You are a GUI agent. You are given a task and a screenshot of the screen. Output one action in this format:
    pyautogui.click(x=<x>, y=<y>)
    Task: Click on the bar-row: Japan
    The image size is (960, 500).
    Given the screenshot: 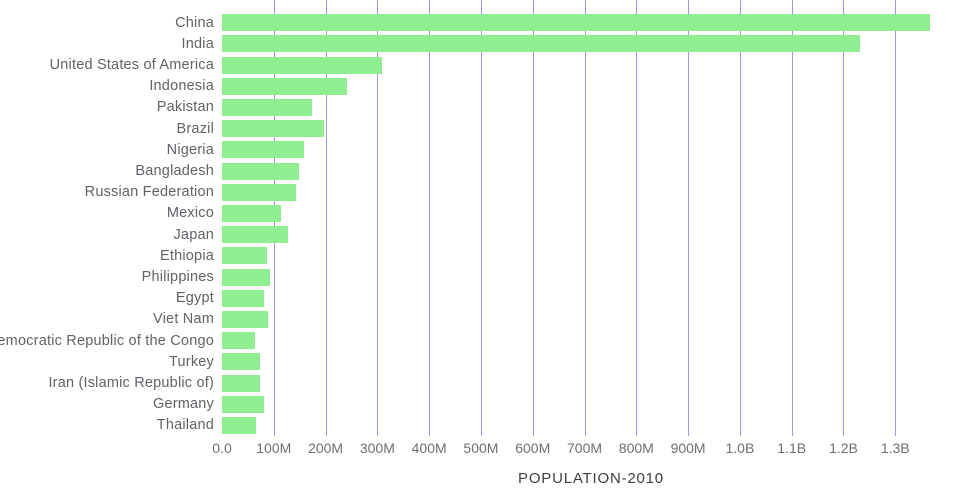 What is the action you would take?
    pyautogui.click(x=480, y=234)
    